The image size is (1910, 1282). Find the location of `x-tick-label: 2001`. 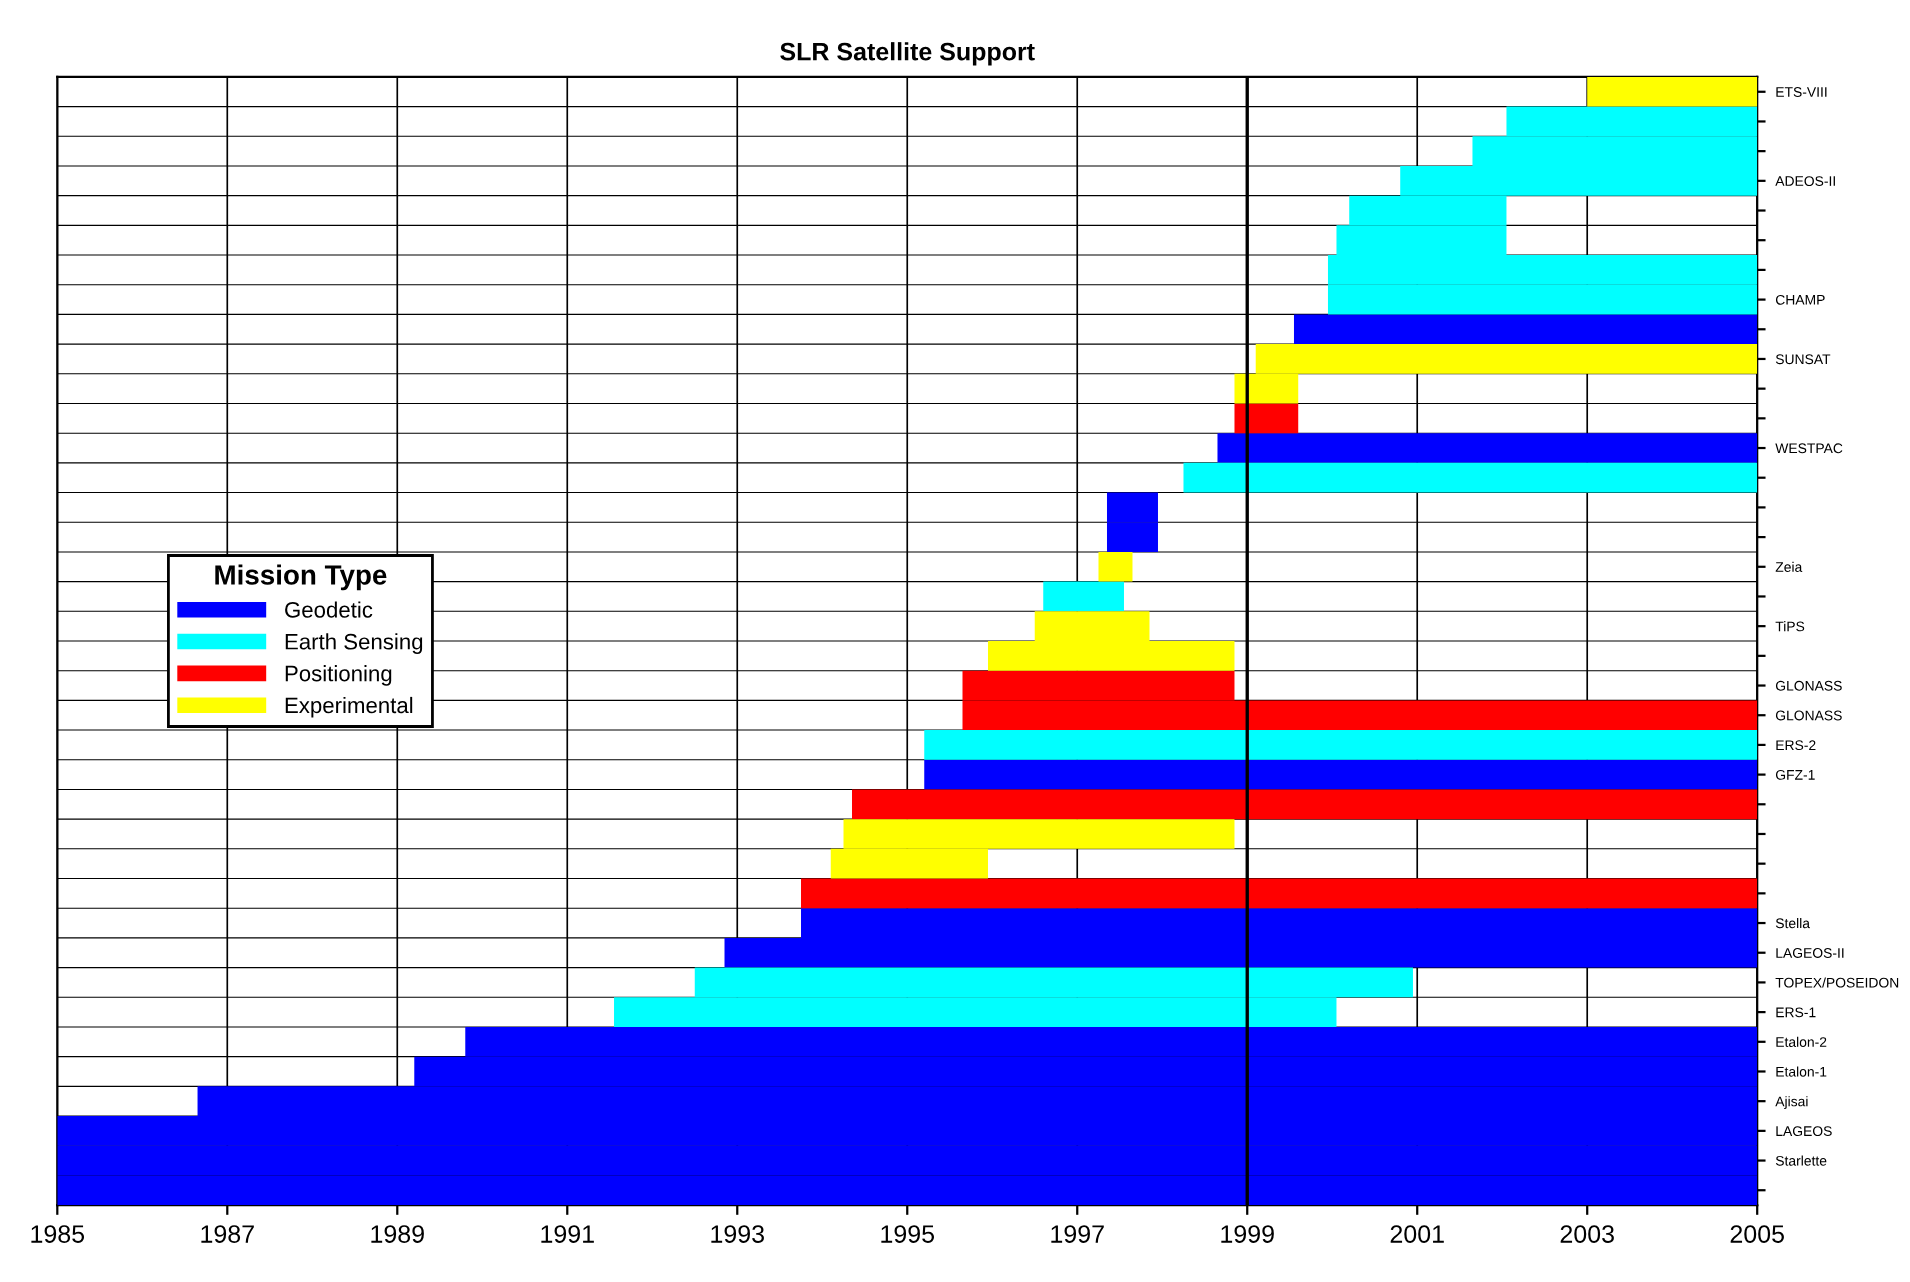

x-tick-label: 2001 is located at coordinates (1417, 1234).